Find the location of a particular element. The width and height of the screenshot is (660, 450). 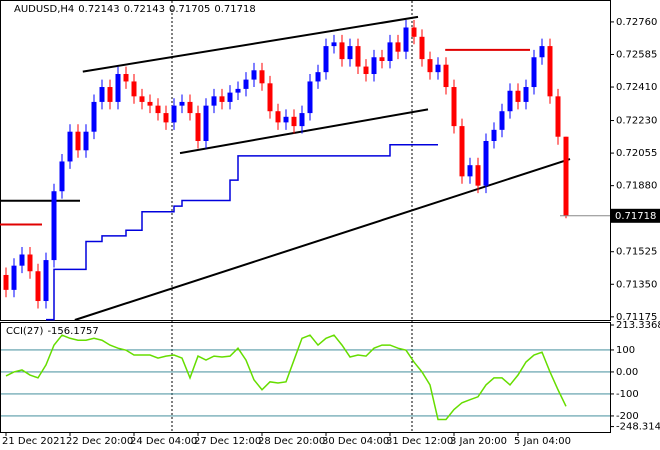

x-tick-label: 28 Dec 20:00 is located at coordinates (291, 441).